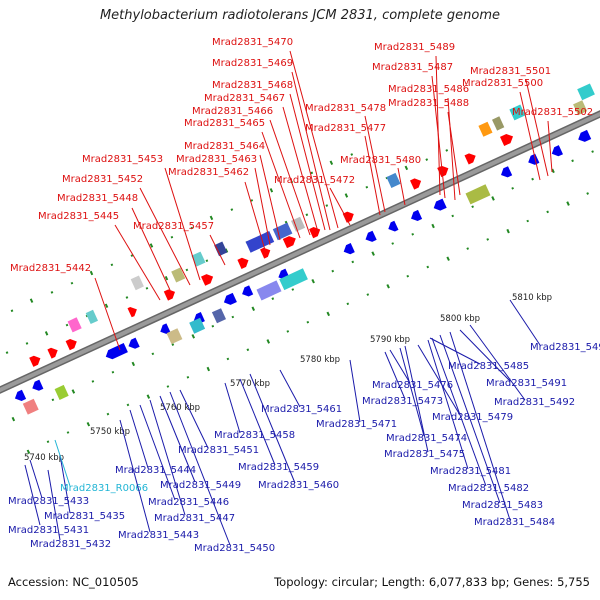  I want to click on gene-label: Mrad2831_5461, so click(301, 409).